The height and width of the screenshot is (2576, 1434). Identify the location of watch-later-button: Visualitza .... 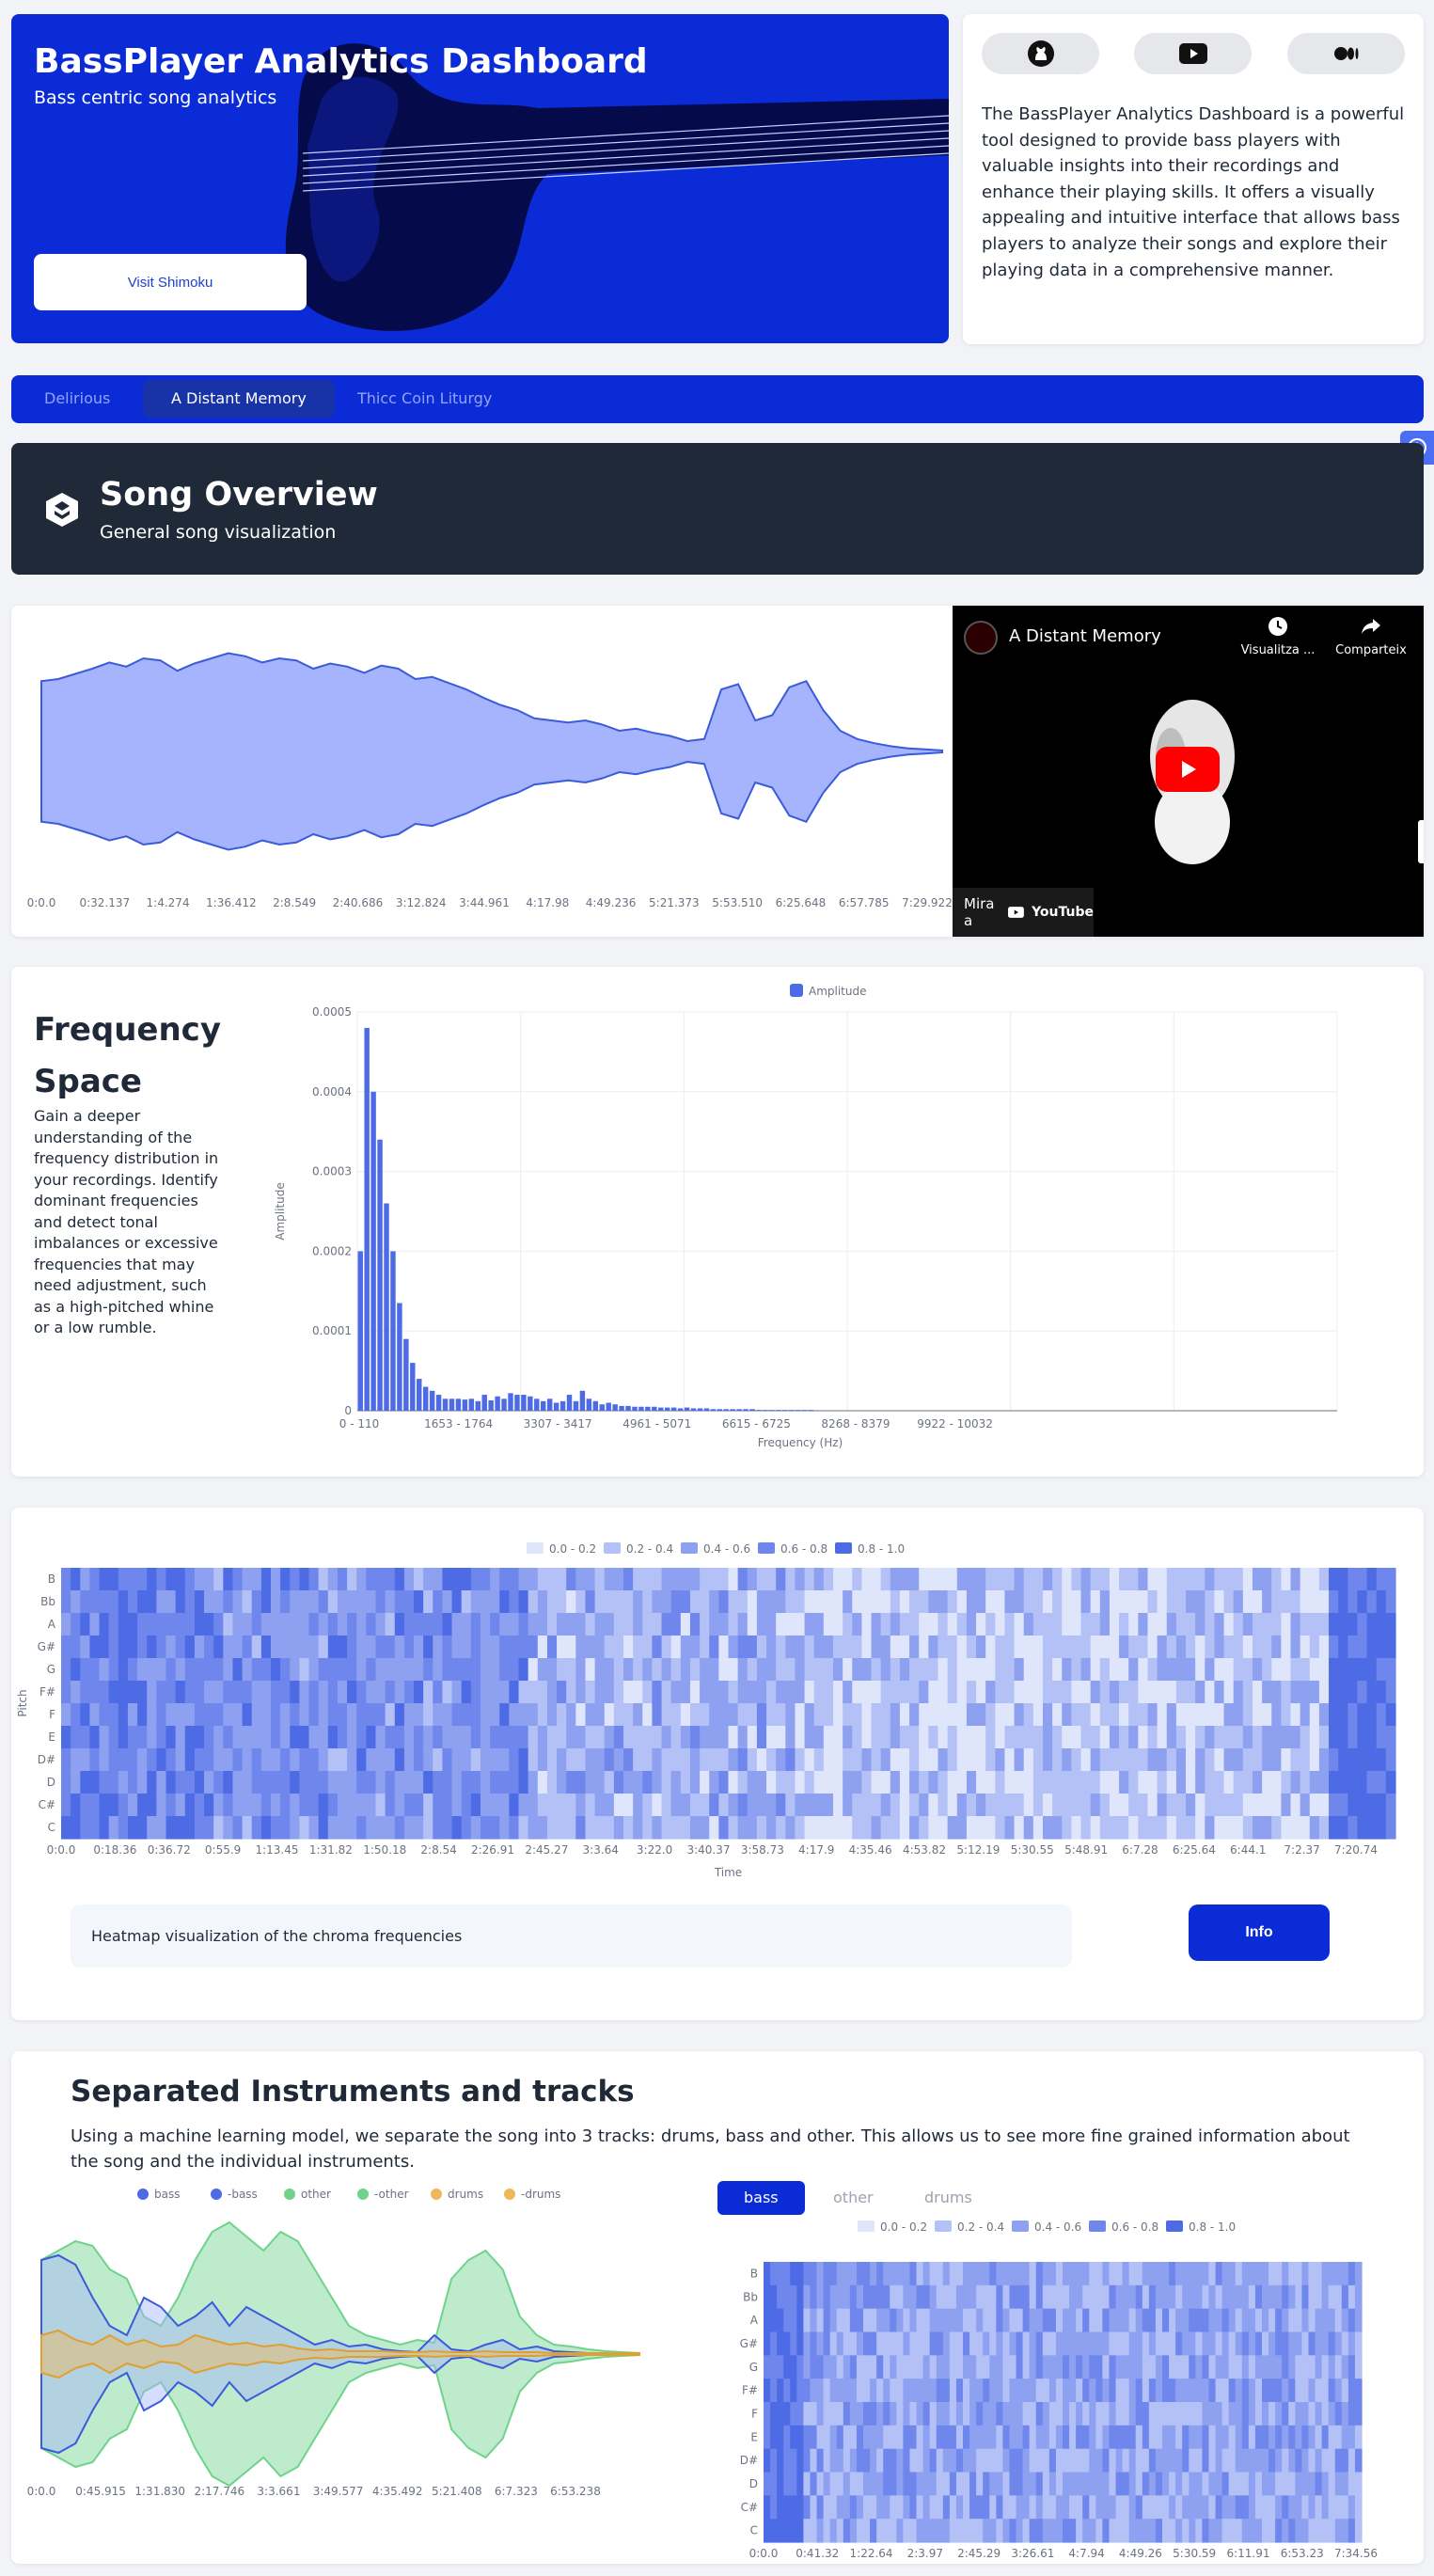
(1278, 636).